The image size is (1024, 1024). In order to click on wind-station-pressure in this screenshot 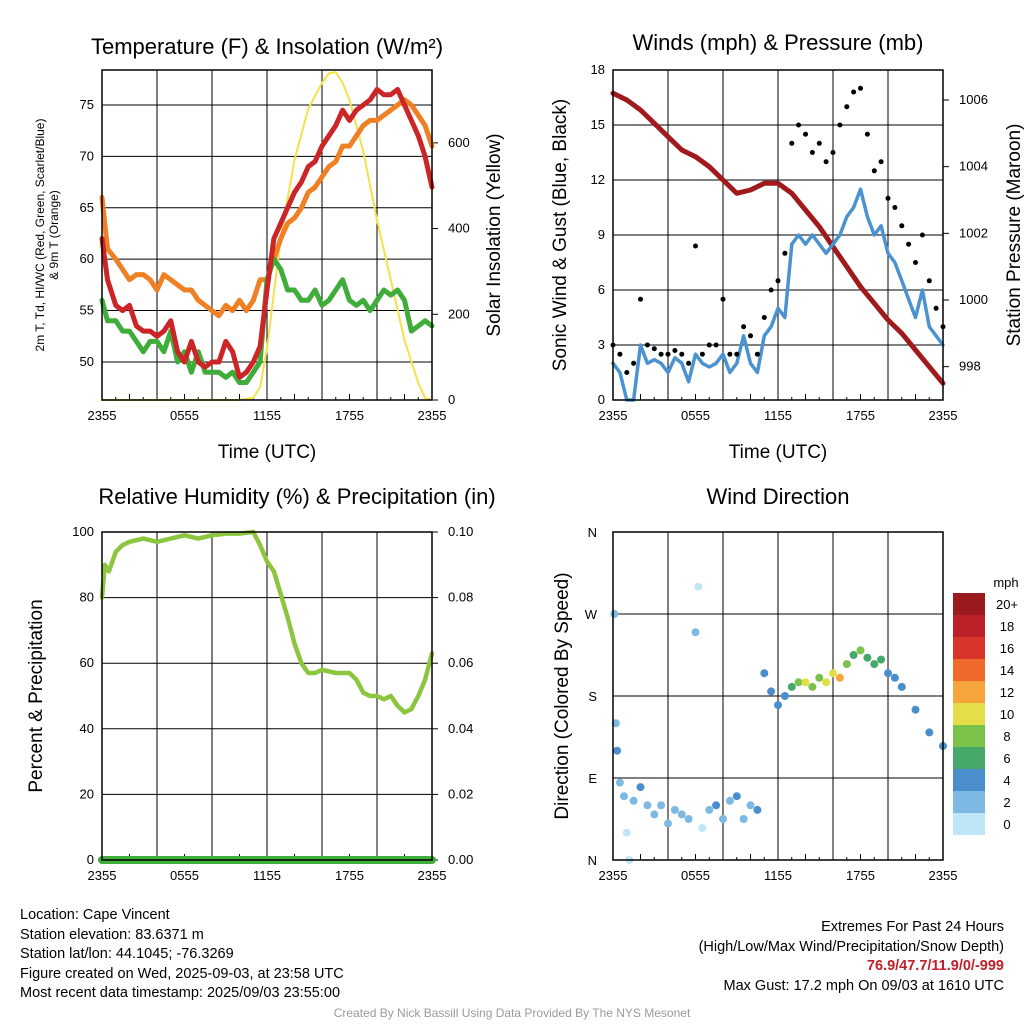, I will do `click(778, 238)`.